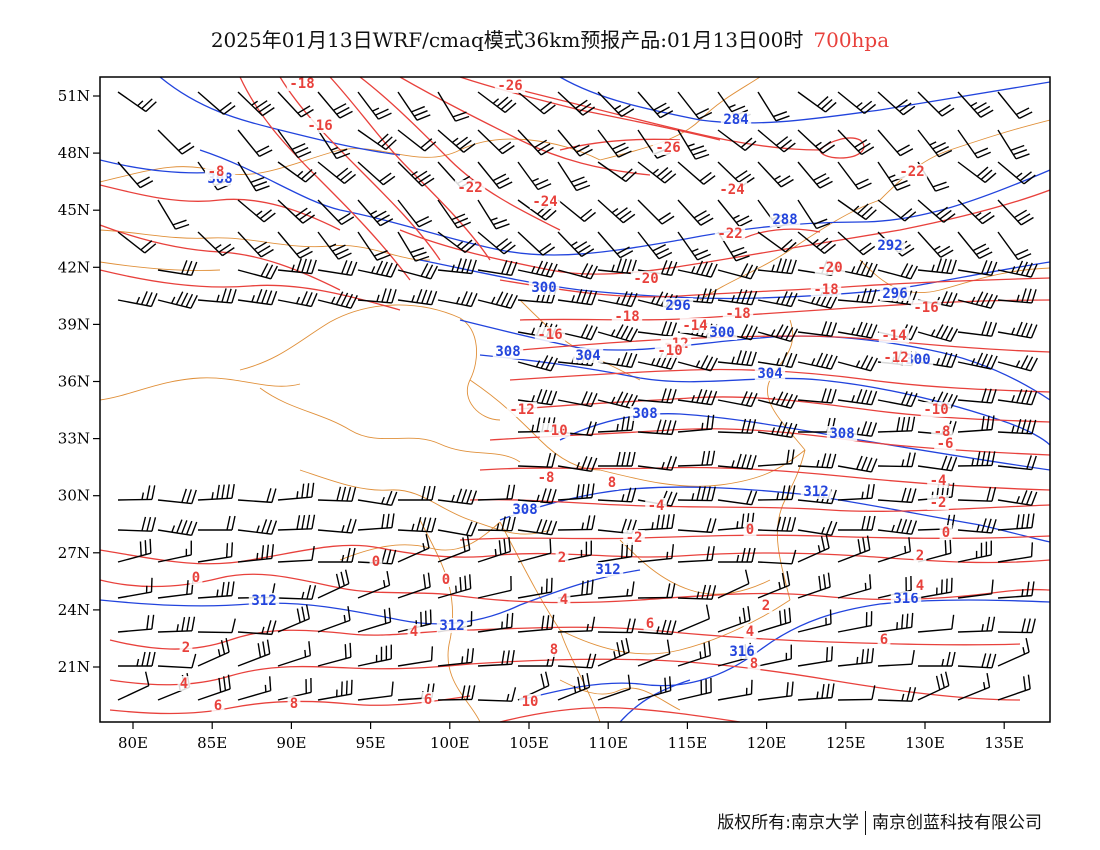 The height and width of the screenshot is (850, 1100). Describe the element at coordinates (894, 294) in the screenshot. I see `contour-label: 296` at that location.